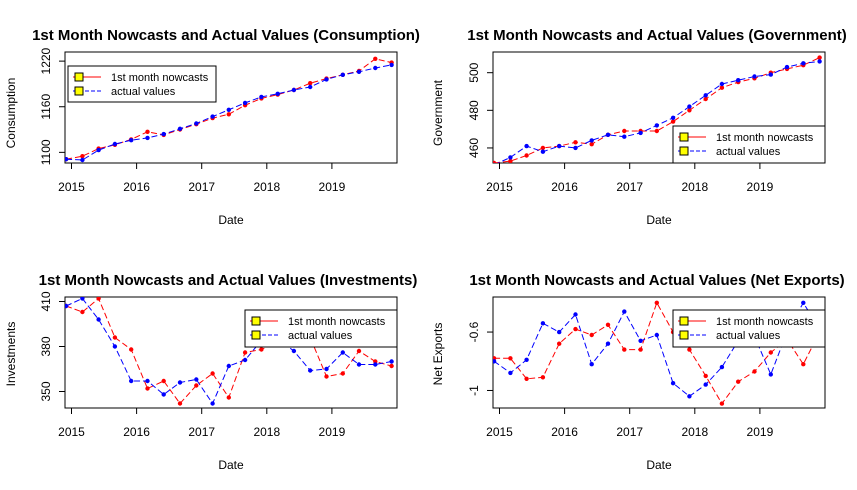  I want to click on legend-box, so click(321, 328).